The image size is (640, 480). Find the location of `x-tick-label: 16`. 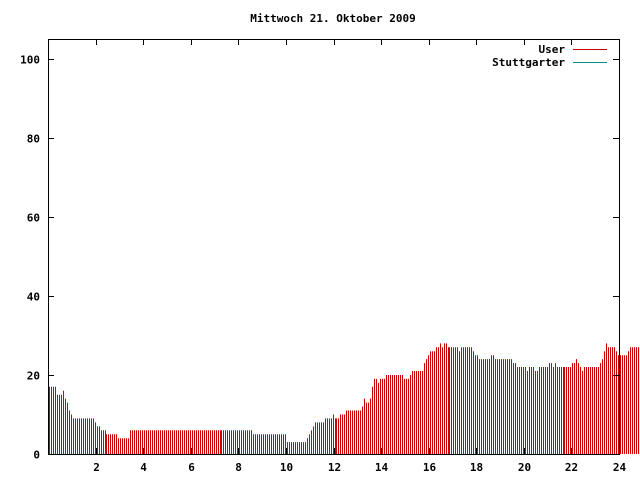

x-tick-label: 16 is located at coordinates (430, 467).